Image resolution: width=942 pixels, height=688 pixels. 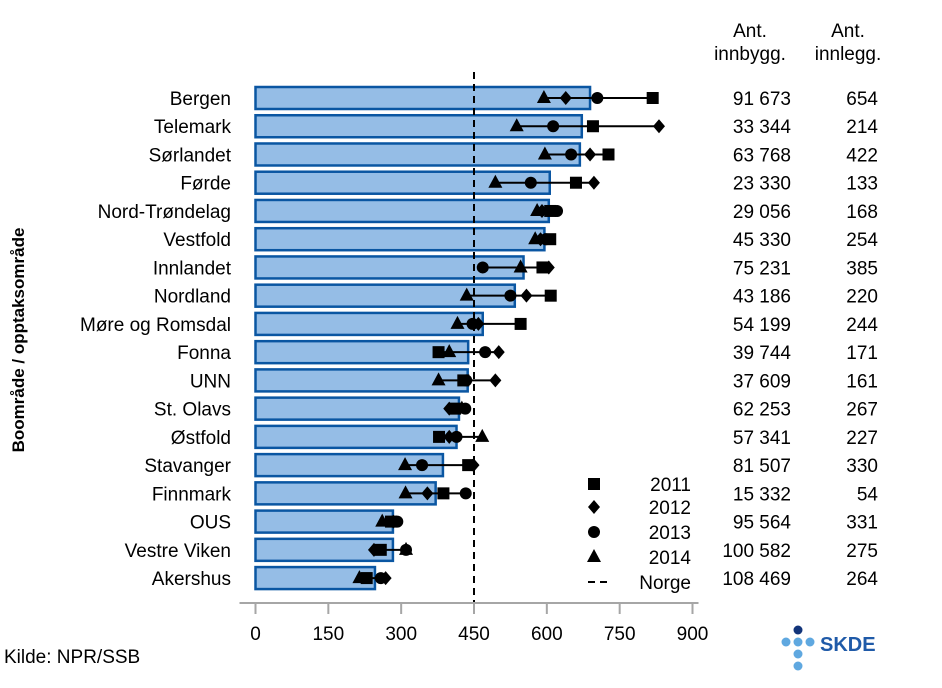 I want to click on logo-text: SKDE, so click(x=848, y=645).